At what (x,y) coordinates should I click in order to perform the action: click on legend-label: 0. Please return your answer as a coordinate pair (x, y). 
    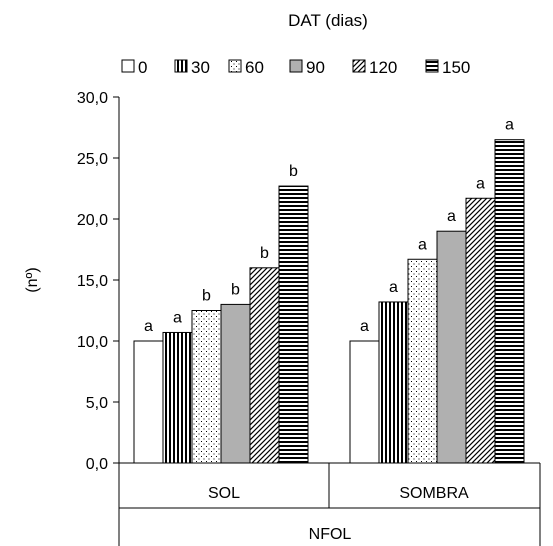
    Looking at the image, I should click on (142, 67).